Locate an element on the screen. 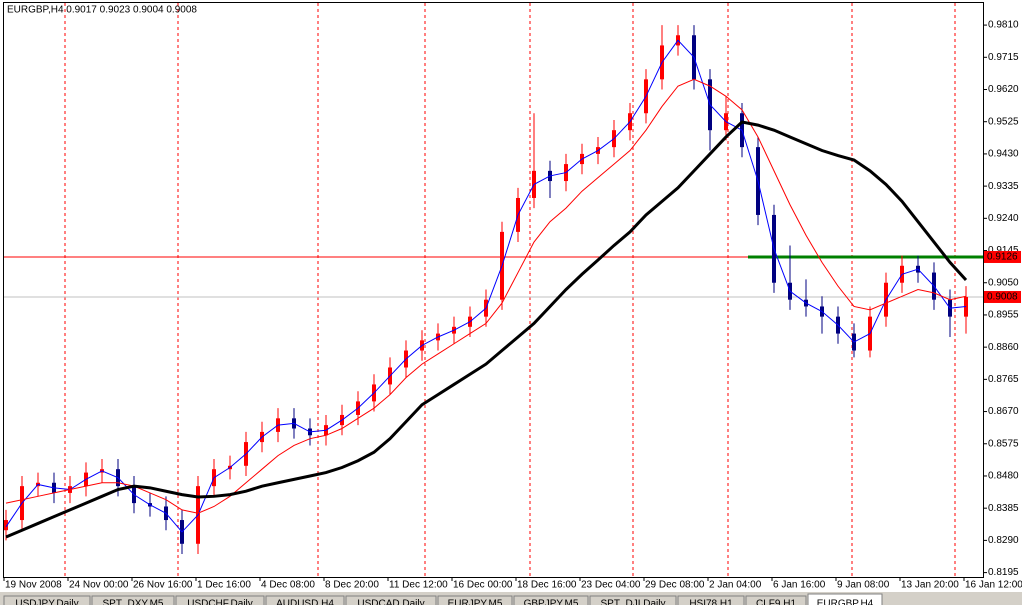  y-tick-label: 0.8575 is located at coordinates (1003, 443).